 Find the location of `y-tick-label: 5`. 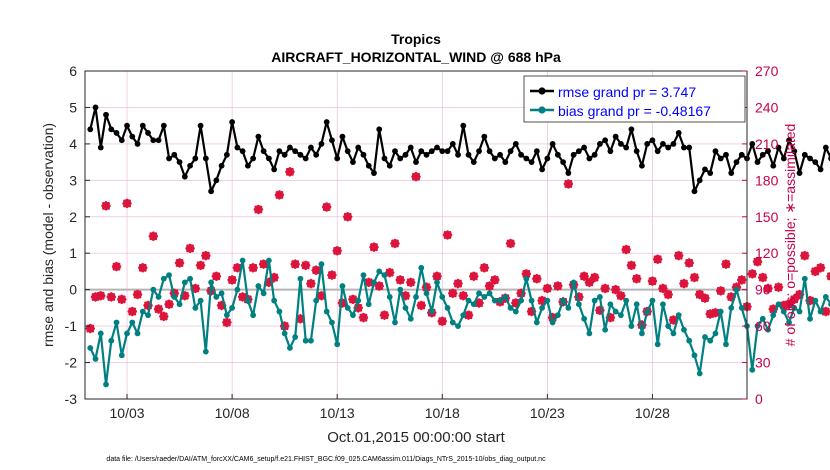

y-tick-label: 5 is located at coordinates (73, 107).